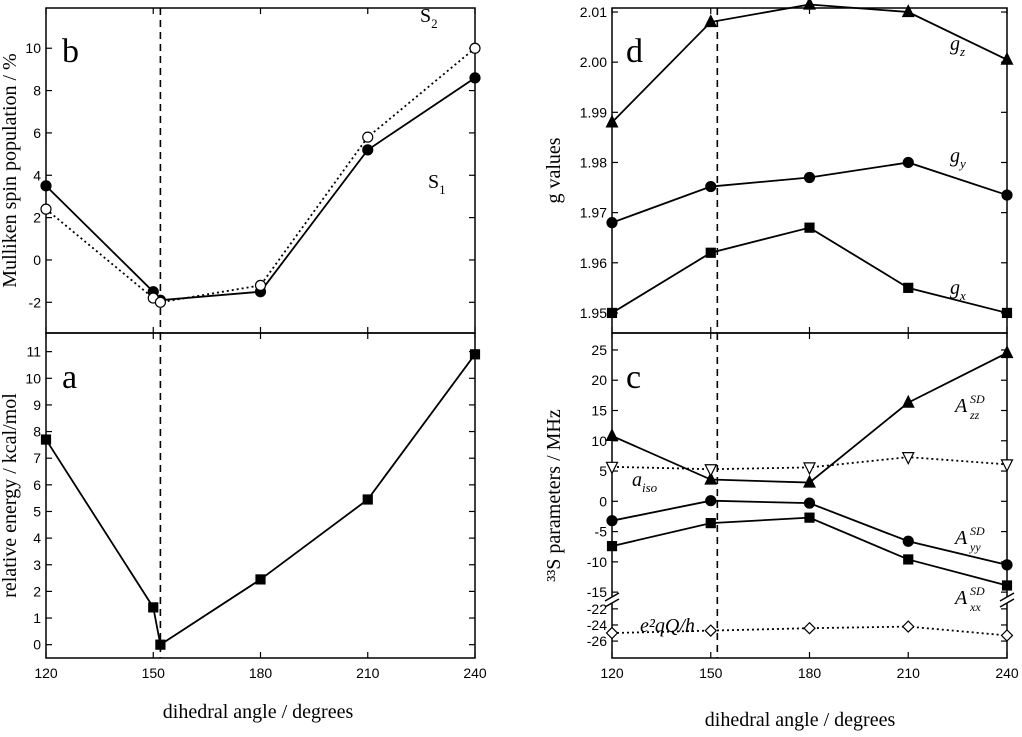  Describe the element at coordinates (593, 12) in the screenshot. I see `y-tick-label: 2.01` at that location.